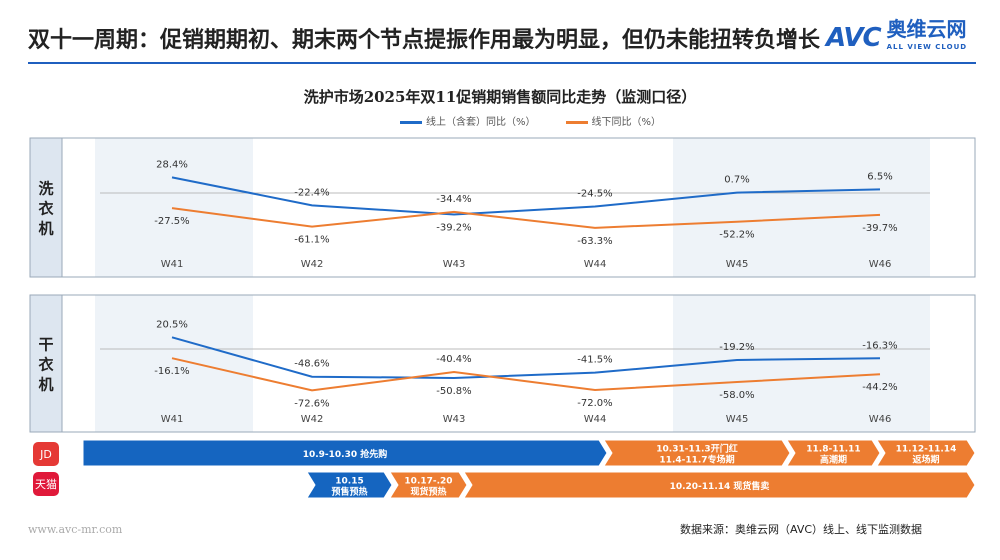 The height and width of the screenshot is (560, 1000). I want to click on jd-phase-peak, so click(833, 453).